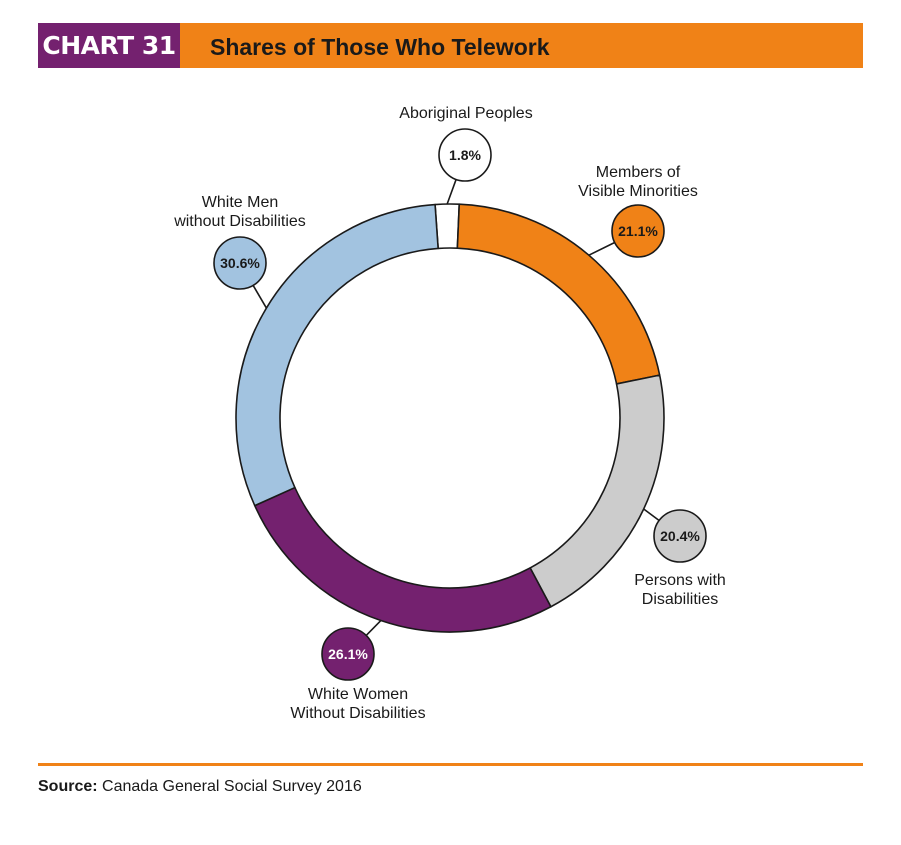 This screenshot has height=845, width=901. I want to click on value-bubble-persons-with-disabilities, so click(680, 536).